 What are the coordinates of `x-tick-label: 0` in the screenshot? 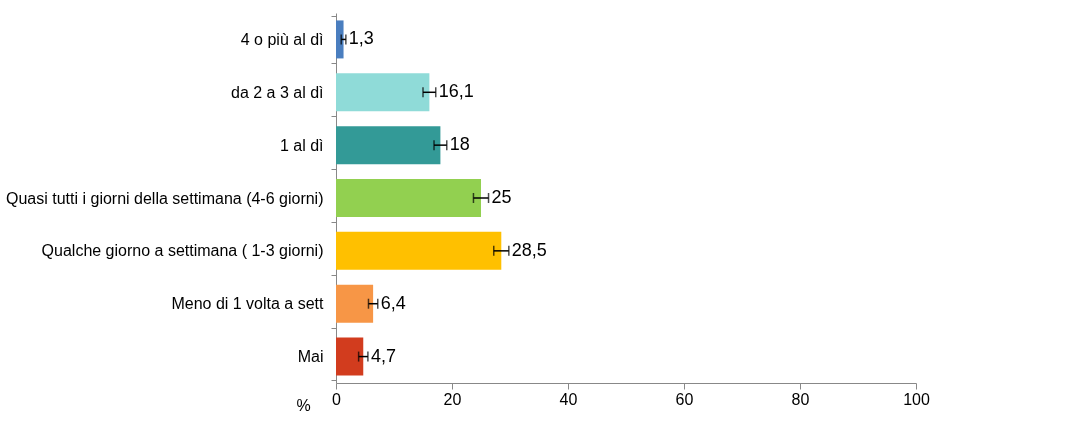 It's located at (337, 399).